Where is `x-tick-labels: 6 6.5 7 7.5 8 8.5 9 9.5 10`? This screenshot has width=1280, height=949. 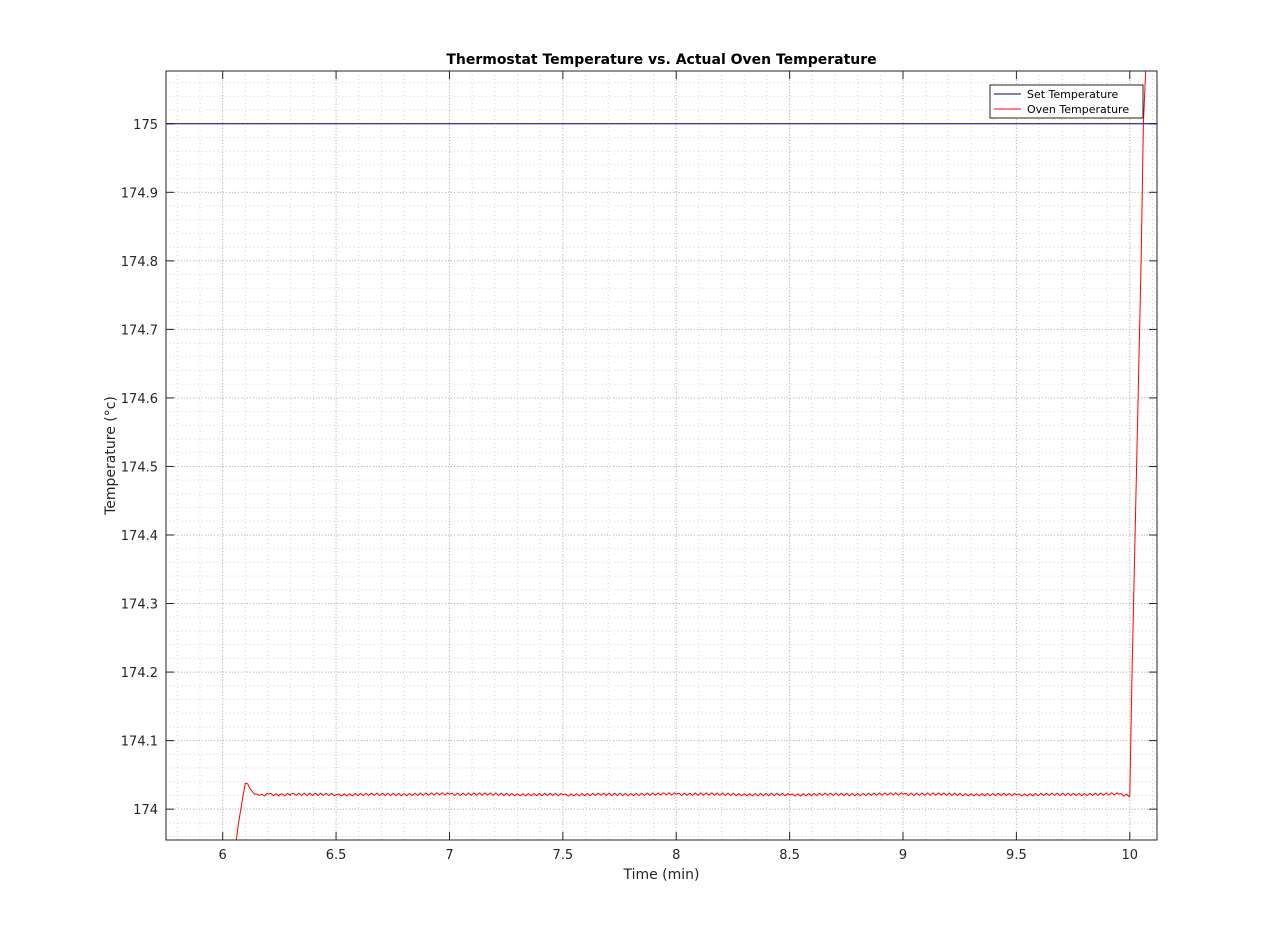 x-tick-labels: 6 6.5 7 7.5 8 8.5 9 9.5 10 is located at coordinates (679, 855).